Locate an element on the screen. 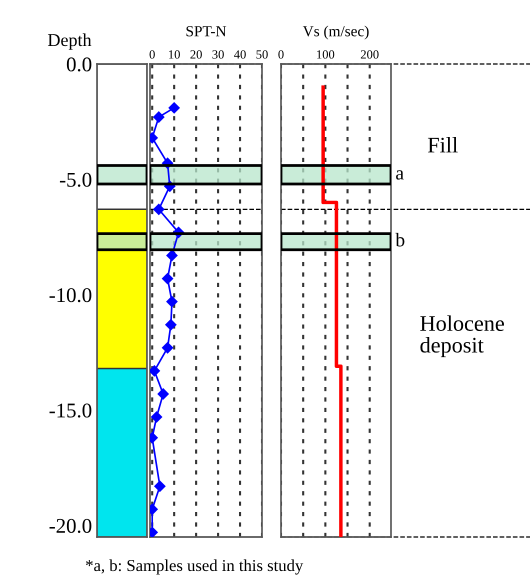  y-tick-label: -10.0 is located at coordinates (71, 295).